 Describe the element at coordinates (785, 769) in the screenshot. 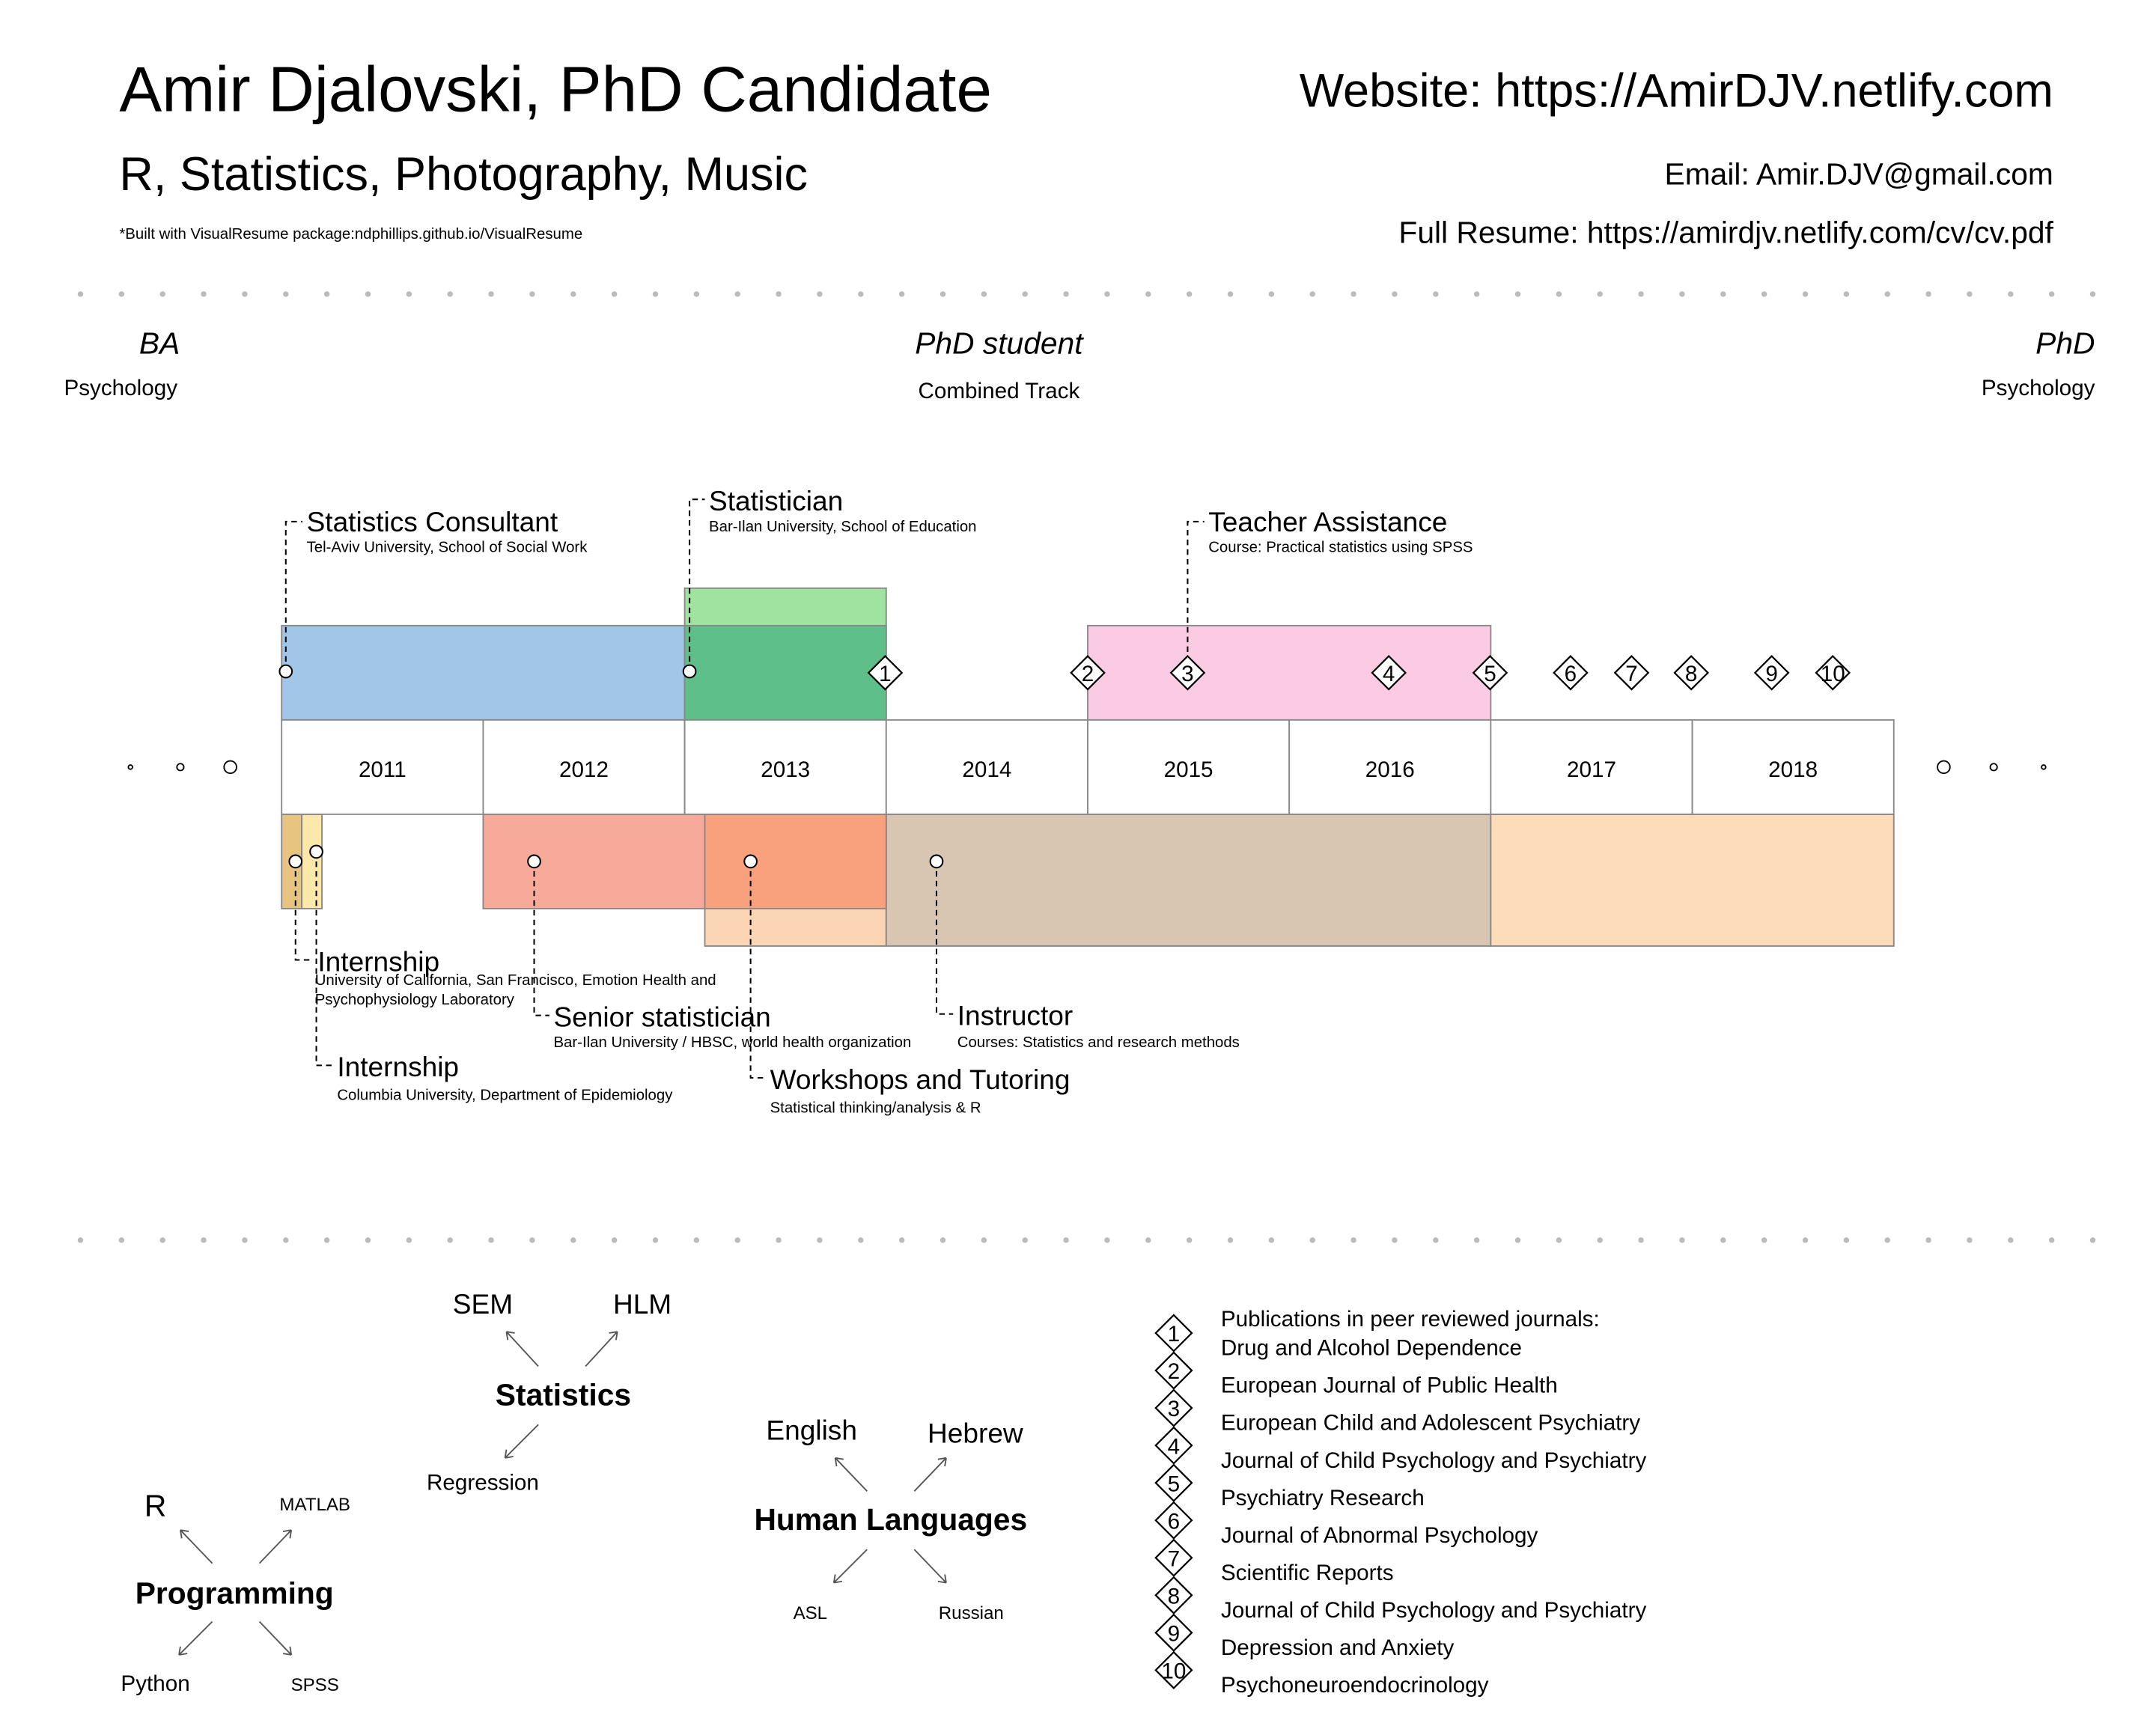

I see `year-label-2013: 2013` at that location.